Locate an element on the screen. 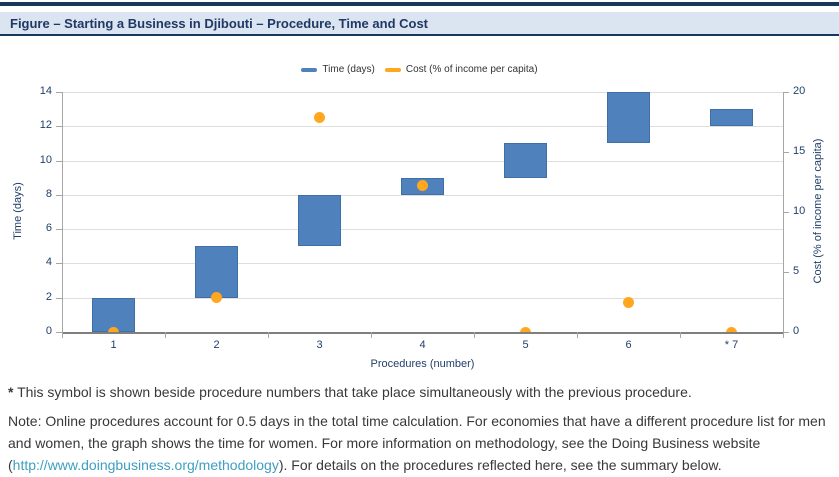 The height and width of the screenshot is (477, 839). right-axis-title: Cost (% of income per capita) is located at coordinates (818, 211).